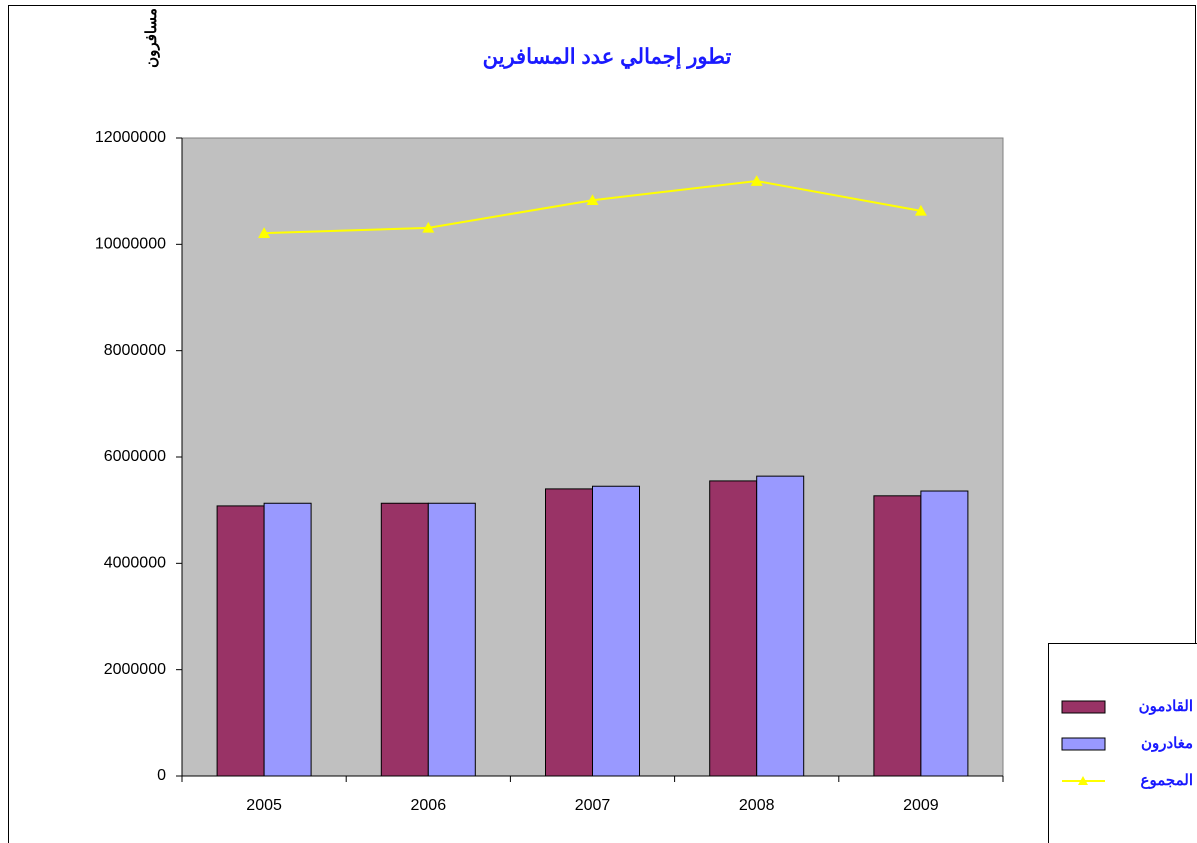  What do you see at coordinates (135, 456) in the screenshot?
I see `y-tick-label: 6000000` at bounding box center [135, 456].